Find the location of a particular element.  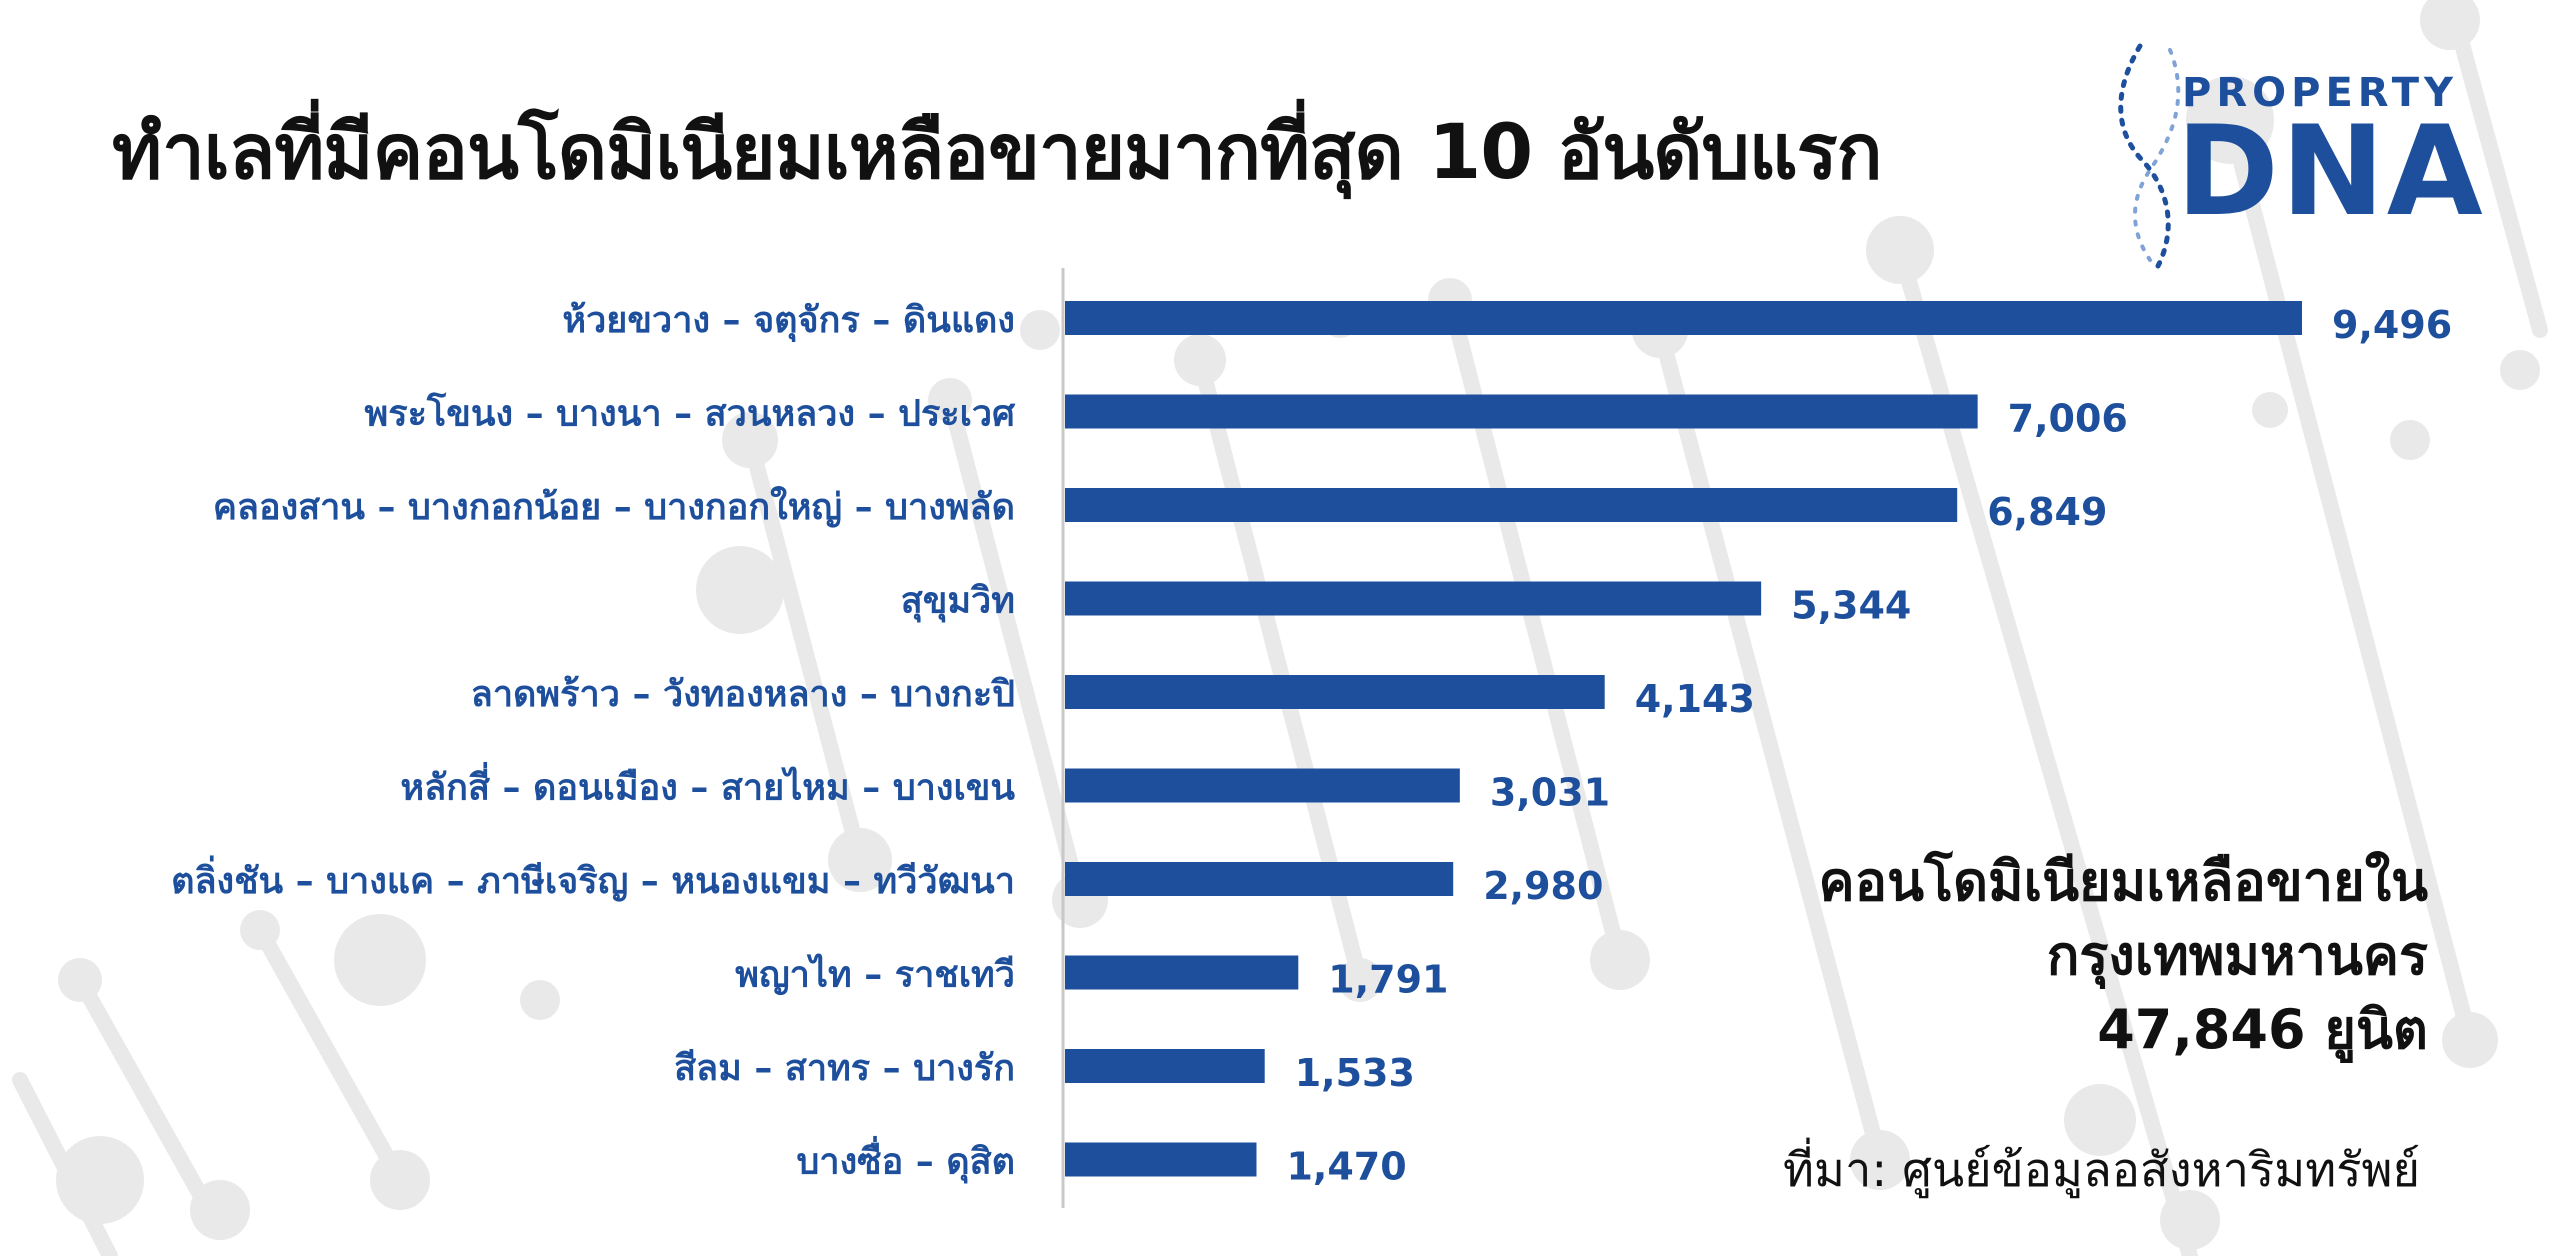

category-label: ลาดพร้าว – วังทองหลาง – บางกะปิ is located at coordinates (743, 694).